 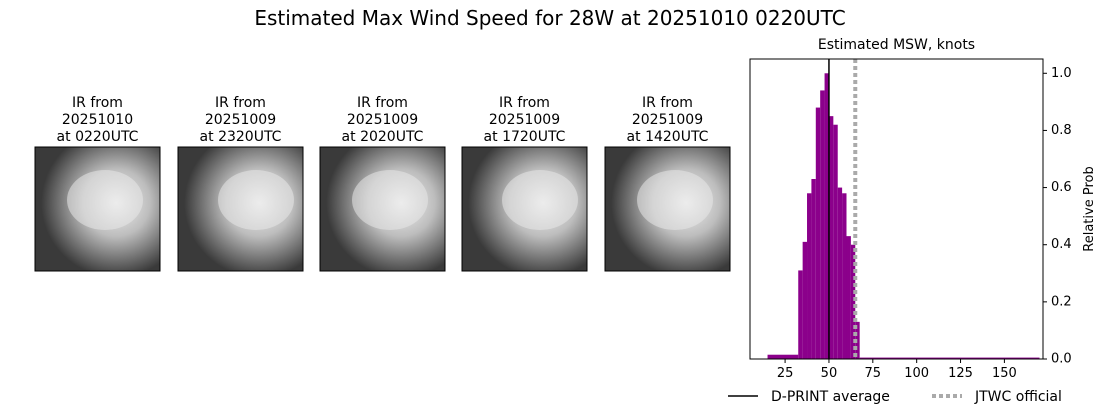 What do you see at coordinates (960, 373) in the screenshot?
I see `x-tick-label: 125` at bounding box center [960, 373].